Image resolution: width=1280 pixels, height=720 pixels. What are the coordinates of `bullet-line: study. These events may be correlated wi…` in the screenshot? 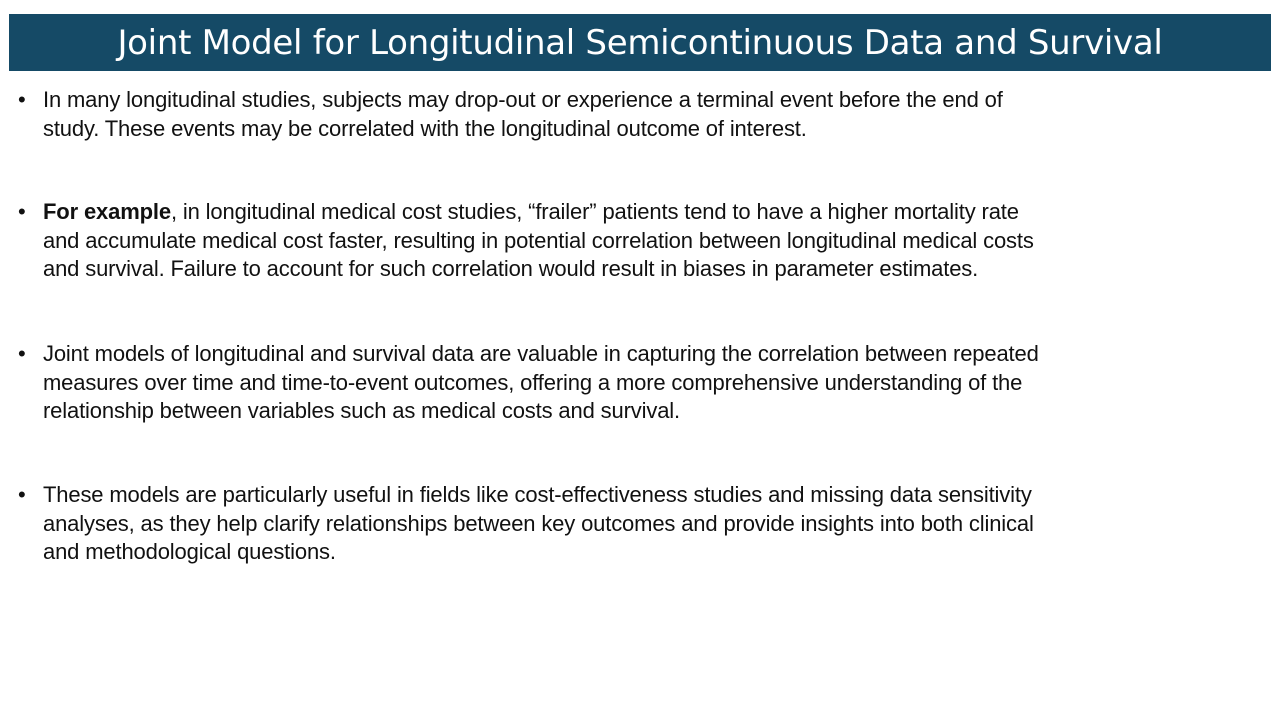 It's located at (425, 128).